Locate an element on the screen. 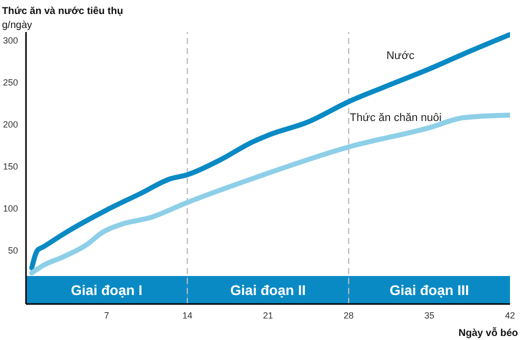 The width and height of the screenshot is (520, 340). x-tick-label: 35 is located at coordinates (429, 315).